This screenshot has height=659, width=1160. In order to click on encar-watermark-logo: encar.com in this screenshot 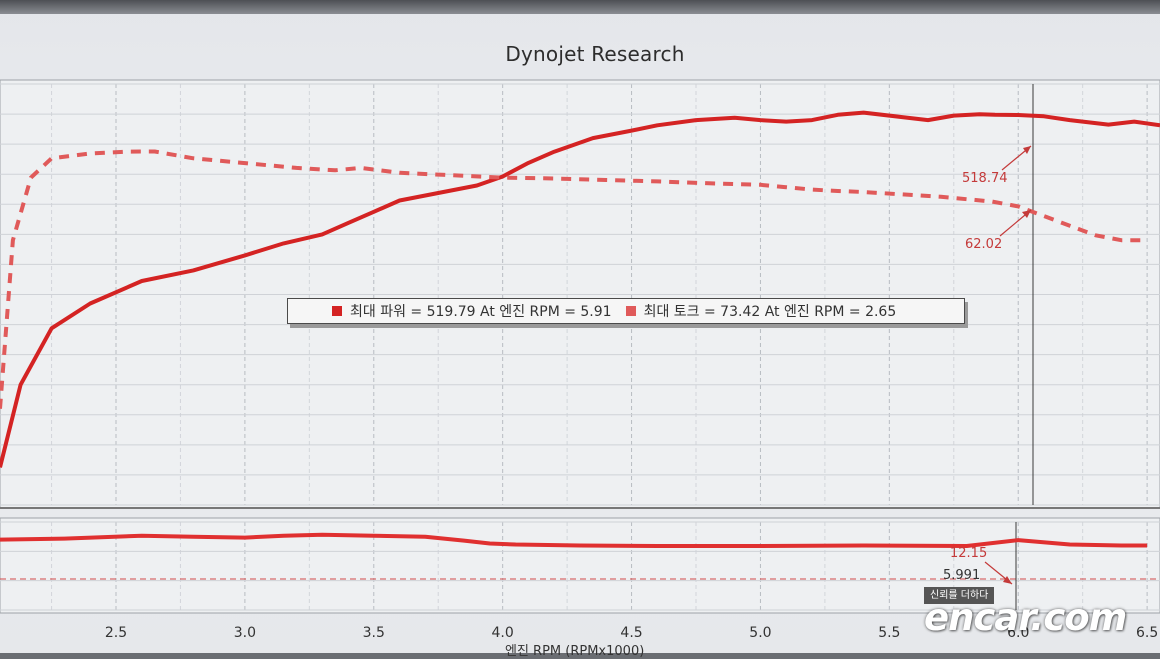, I will do `click(1025, 617)`.